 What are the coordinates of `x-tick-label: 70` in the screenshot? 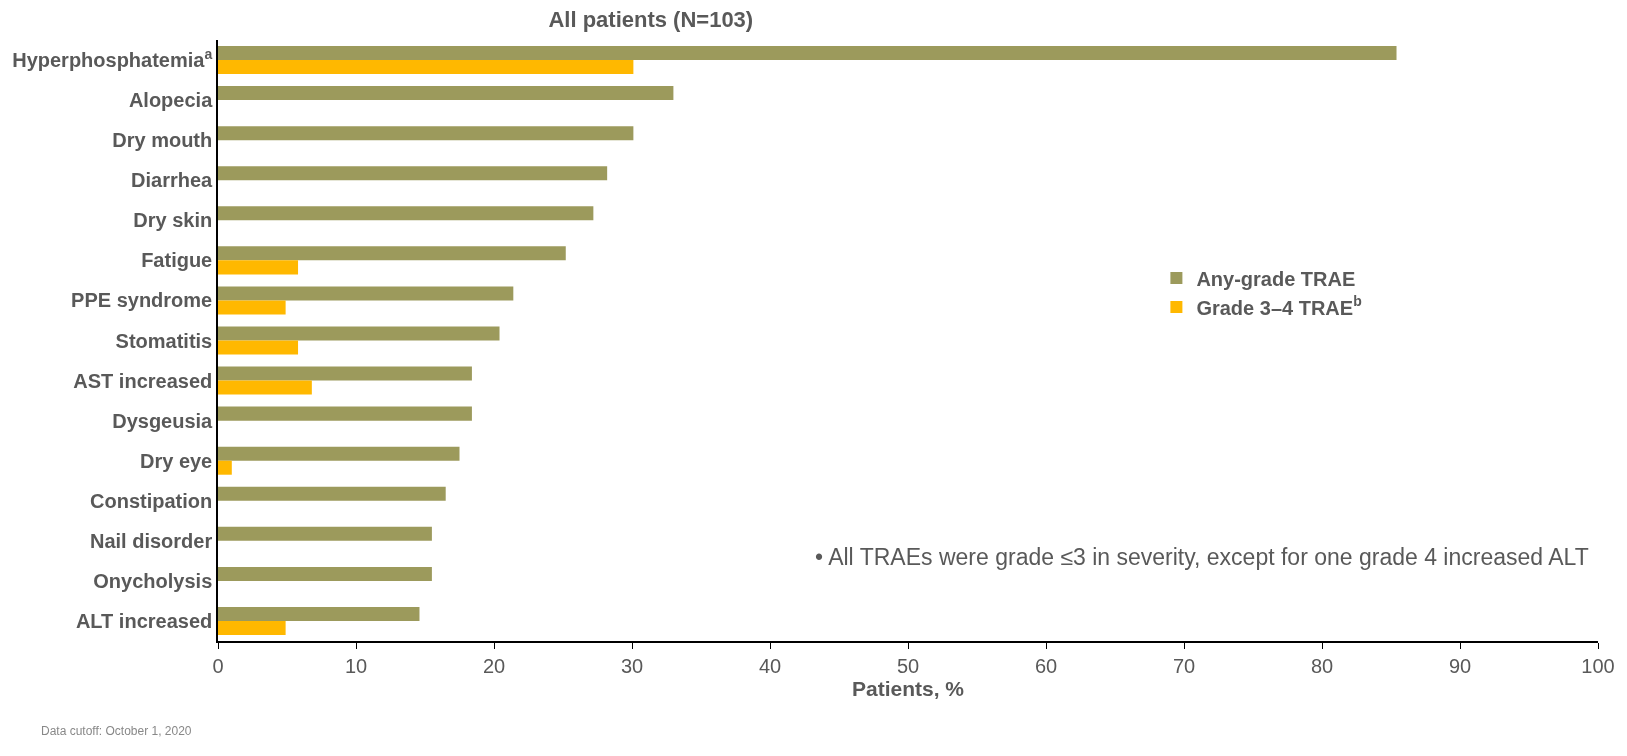 It's located at (1184, 665).